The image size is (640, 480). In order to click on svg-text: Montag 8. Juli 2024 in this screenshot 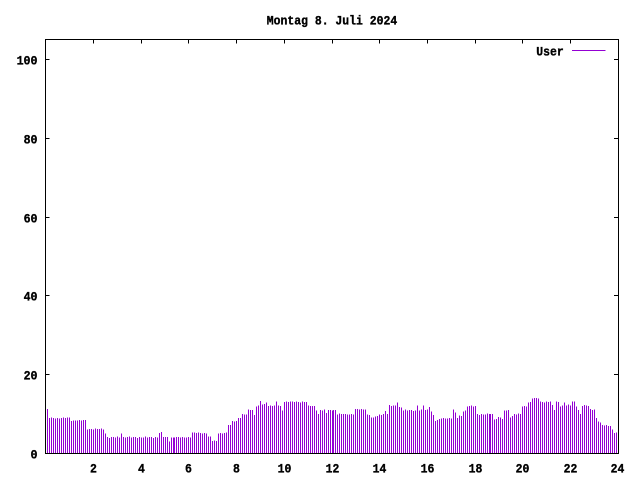, I will do `click(332, 20)`.